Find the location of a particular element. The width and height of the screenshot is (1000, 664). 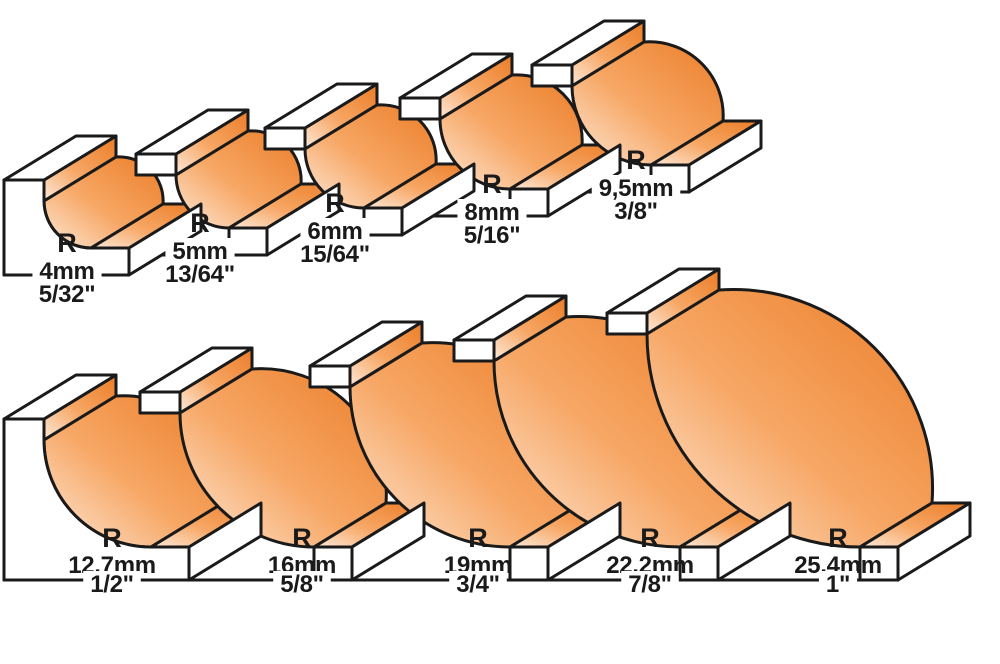

radius-mm-label: 4mm is located at coordinates (66, 271).